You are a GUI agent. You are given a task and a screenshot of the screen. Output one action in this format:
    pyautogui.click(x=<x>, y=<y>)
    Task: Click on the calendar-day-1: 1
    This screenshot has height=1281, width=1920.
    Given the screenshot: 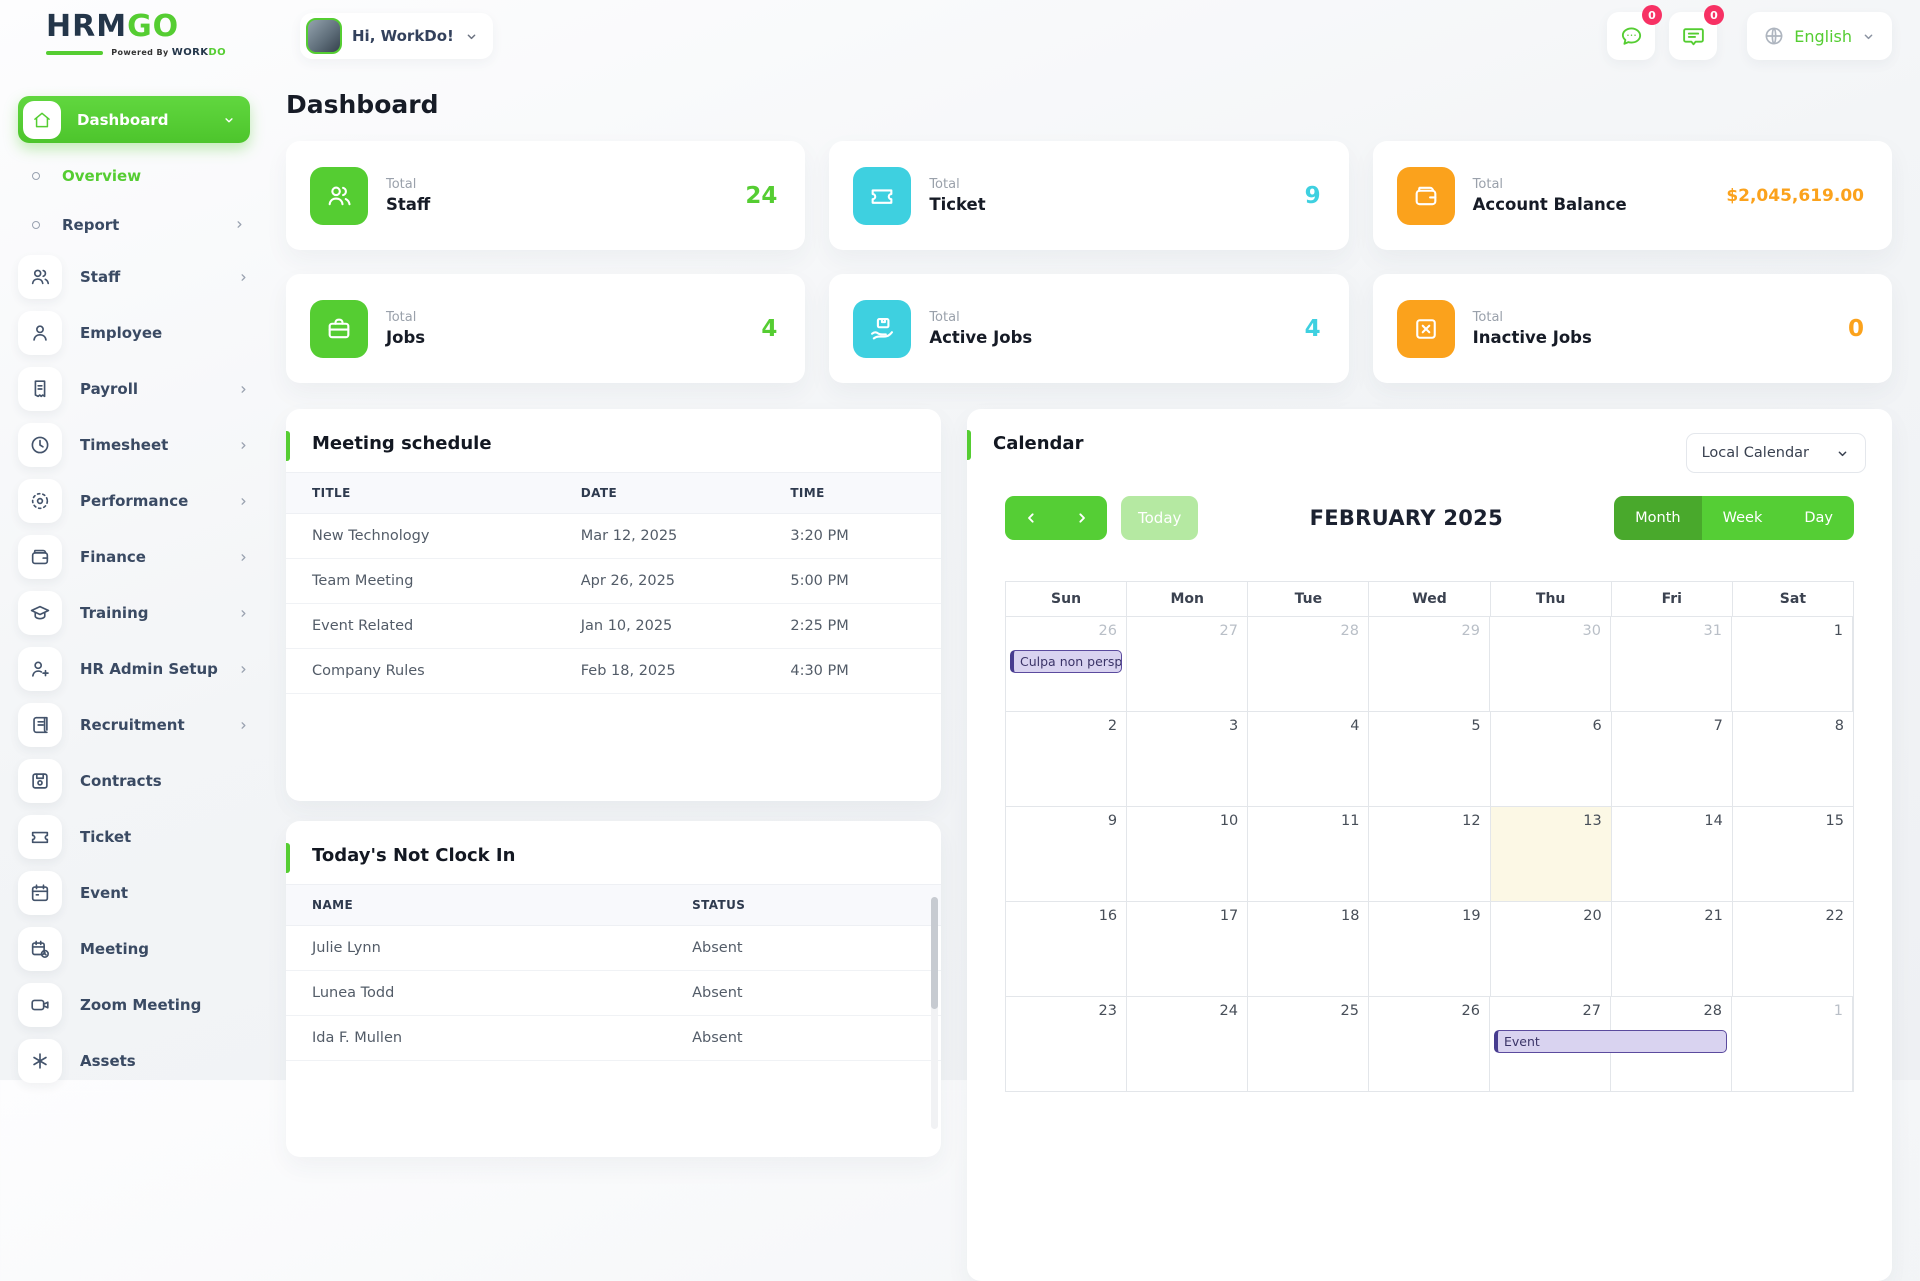 What is the action you would take?
    pyautogui.click(x=1792, y=664)
    